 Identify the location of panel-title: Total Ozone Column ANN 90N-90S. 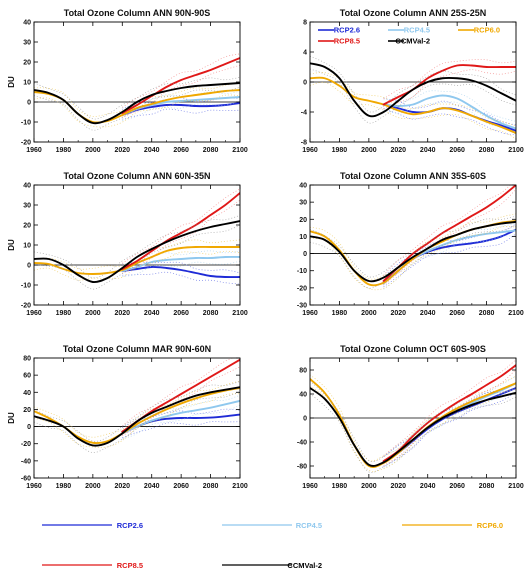
(137, 13).